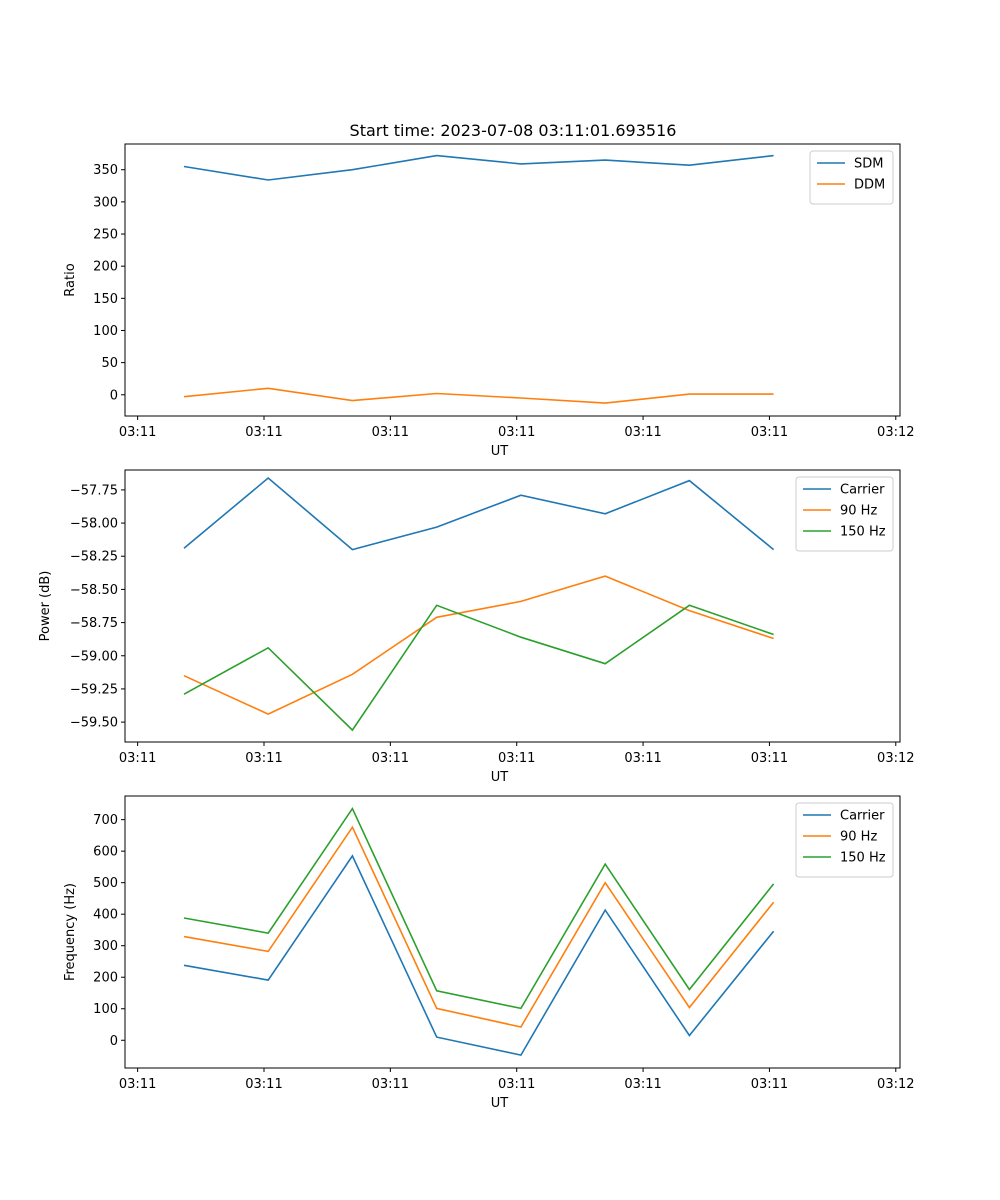 This screenshot has height=1200, width=1000. Describe the element at coordinates (45, 606) in the screenshot. I see `y-axis-label: Power (dB)` at that location.